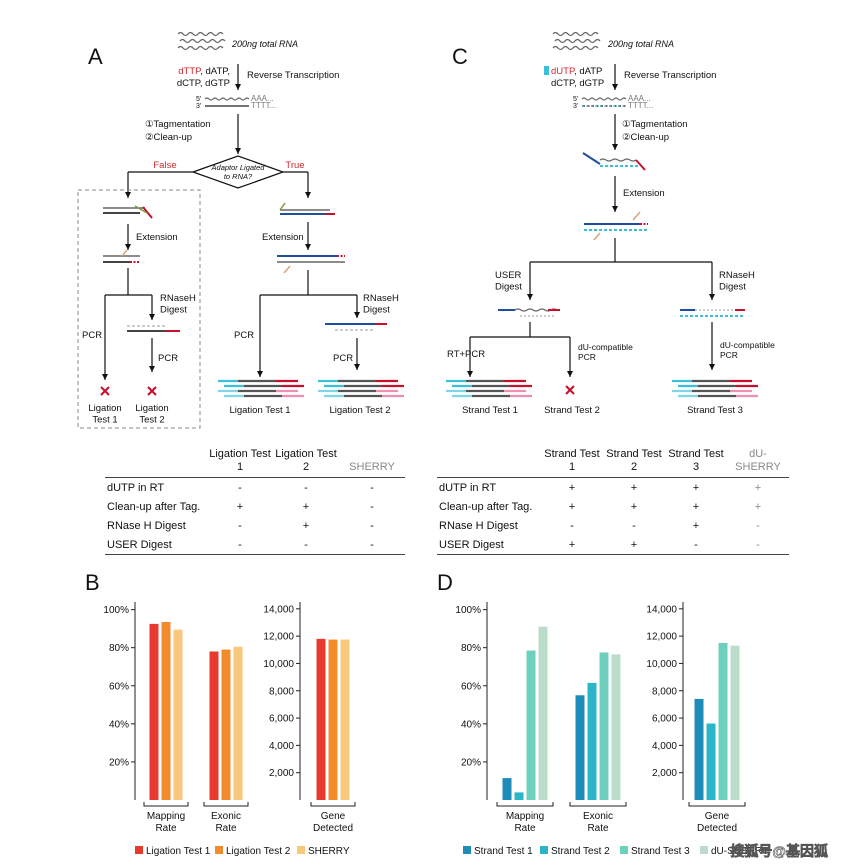  What do you see at coordinates (255, 488) in the screenshot?
I see `table-row: dUTP in RT - - -` at bounding box center [255, 488].